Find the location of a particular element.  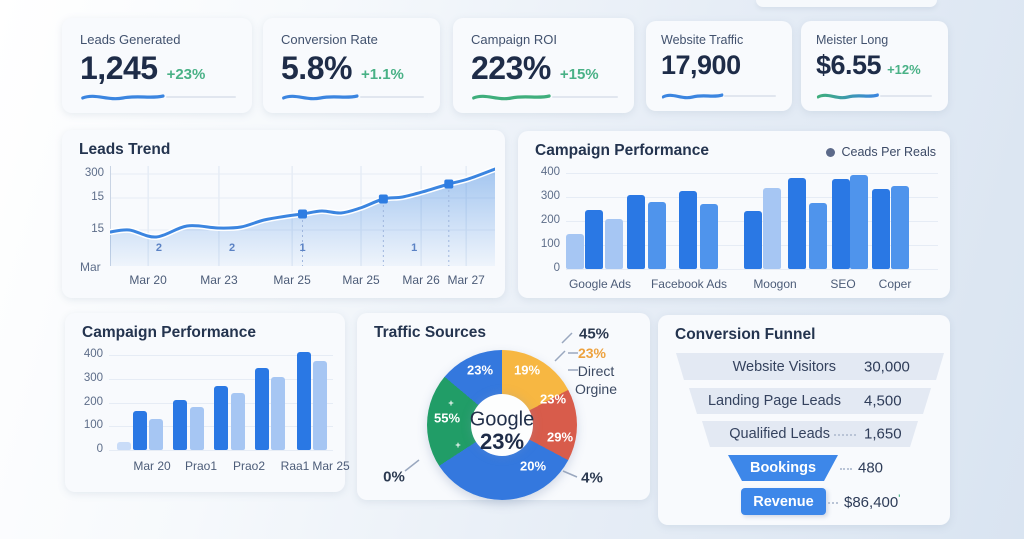

kpi-card-campaign-roi: Campaign ROI 223% +15% is located at coordinates (543, 65).